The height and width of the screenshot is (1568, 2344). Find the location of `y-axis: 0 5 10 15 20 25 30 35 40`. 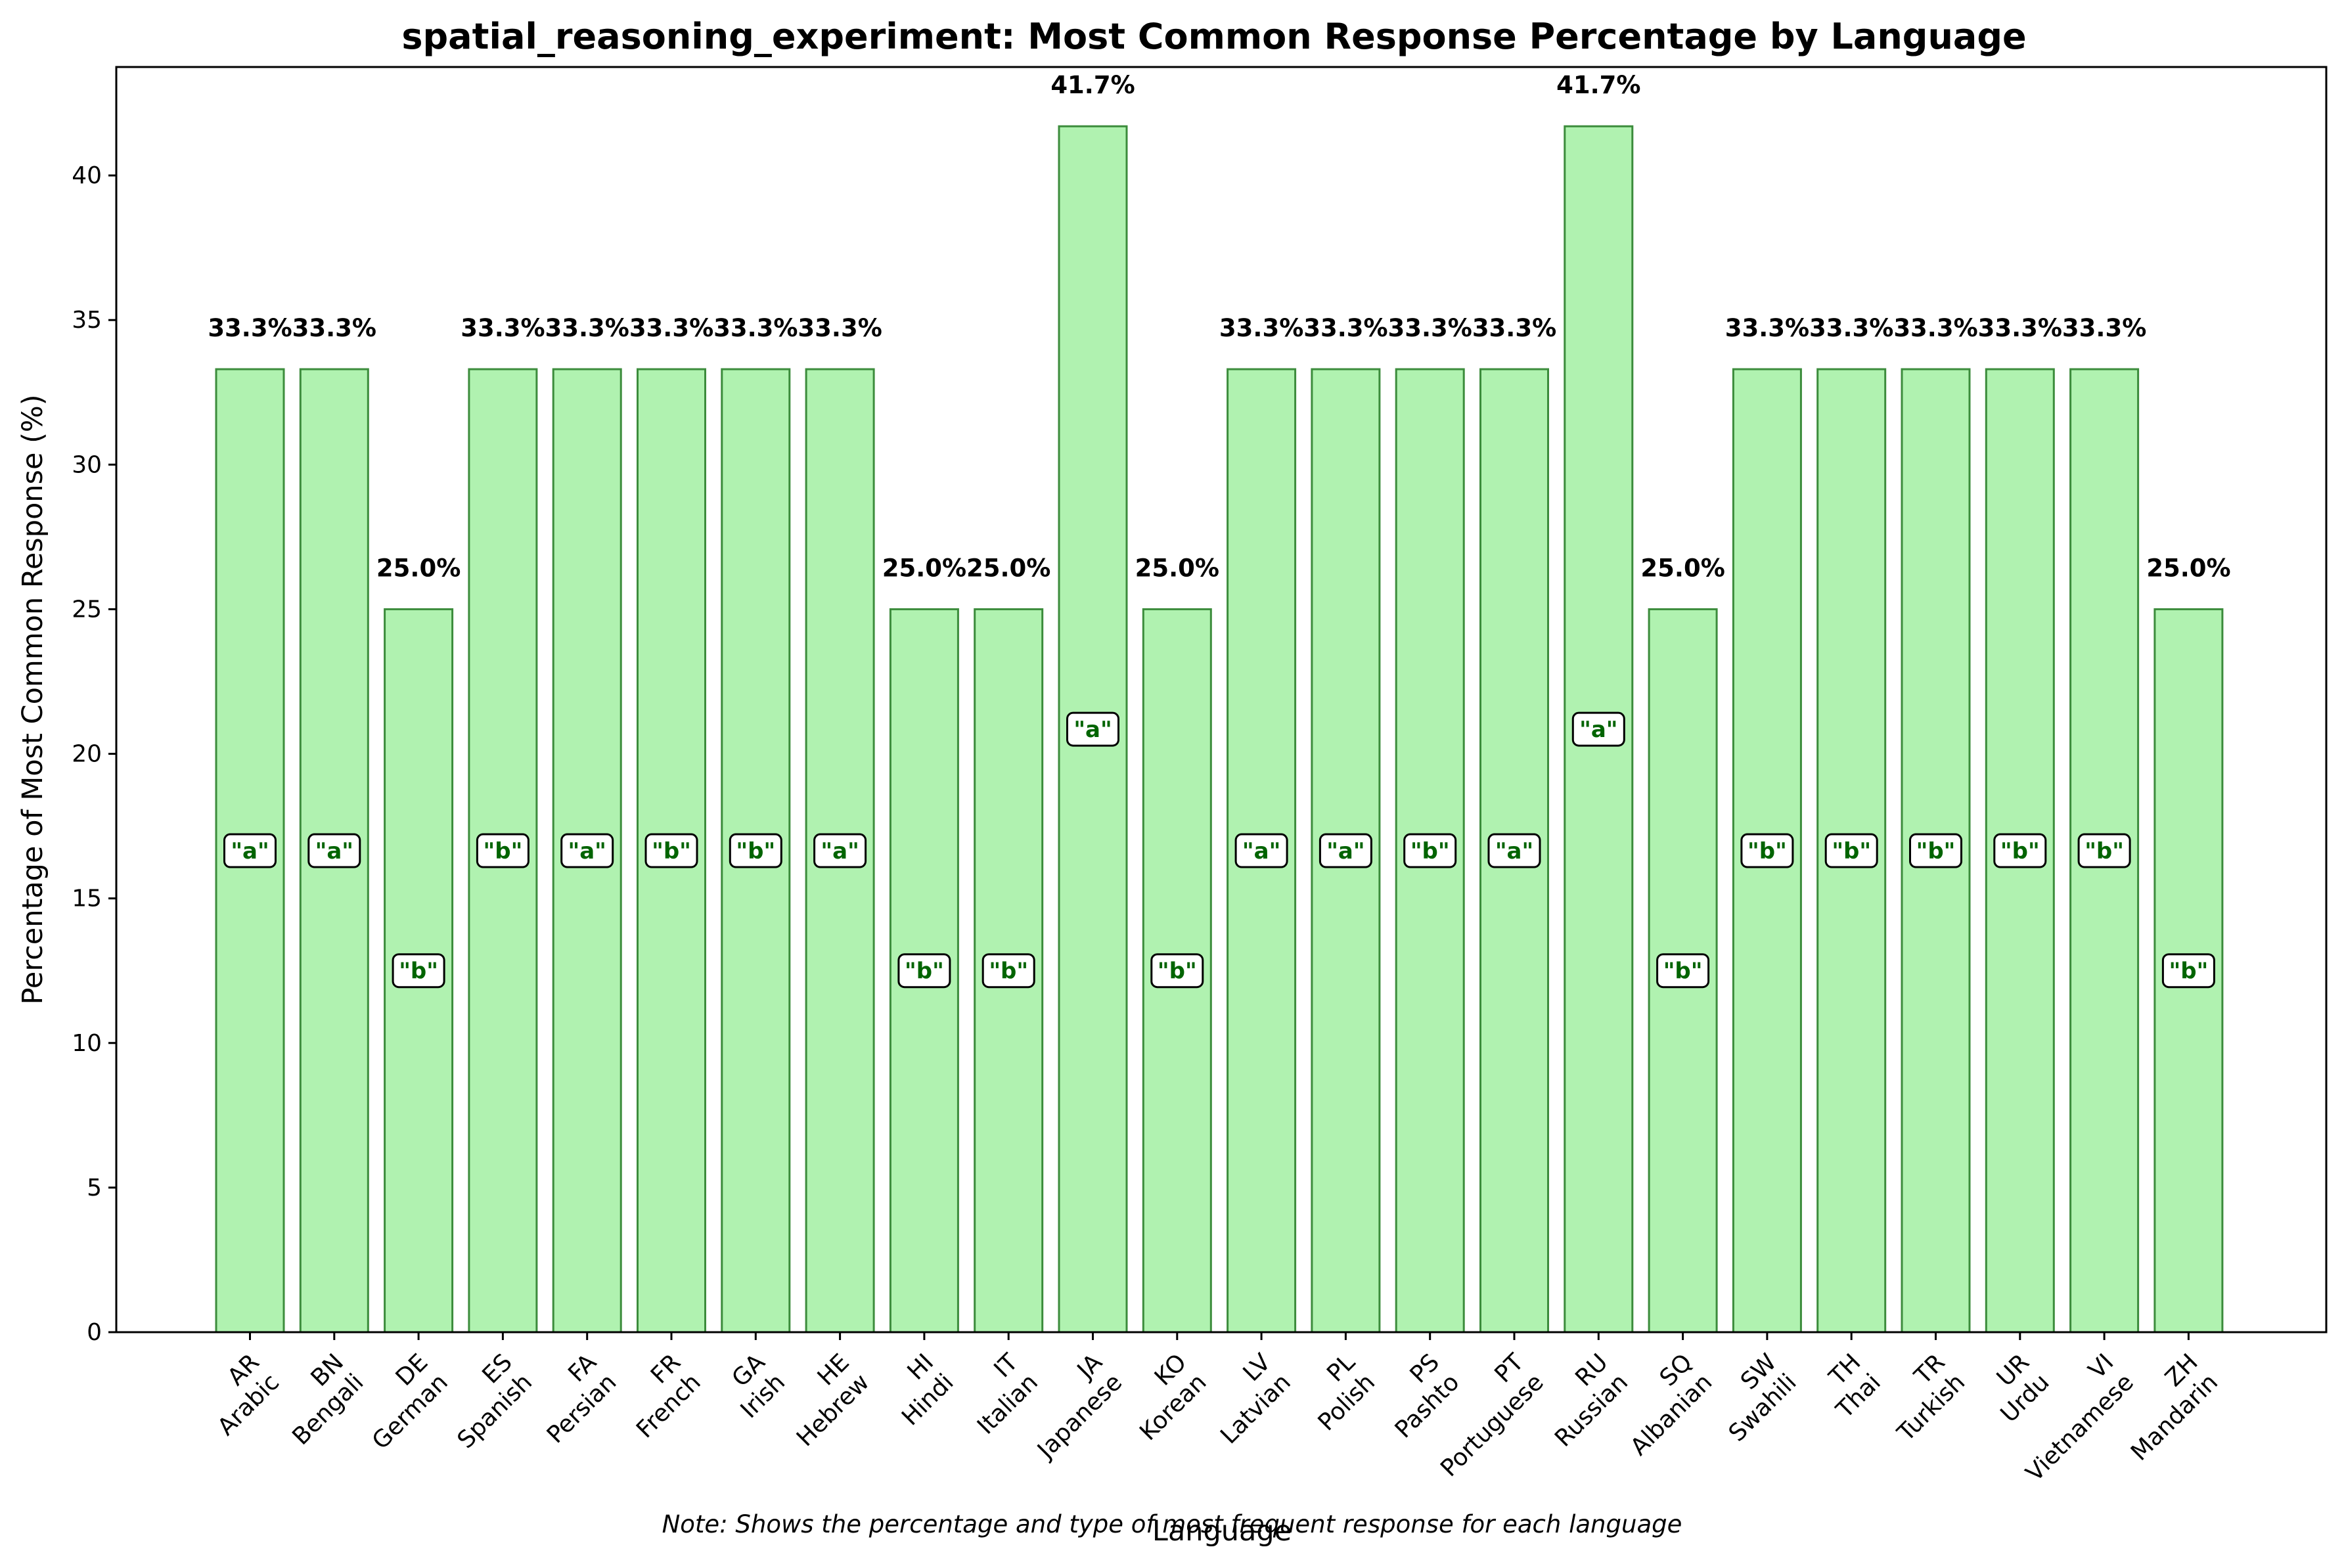

y-axis: 0 5 10 15 20 25 30 35 40 is located at coordinates (94, 754).